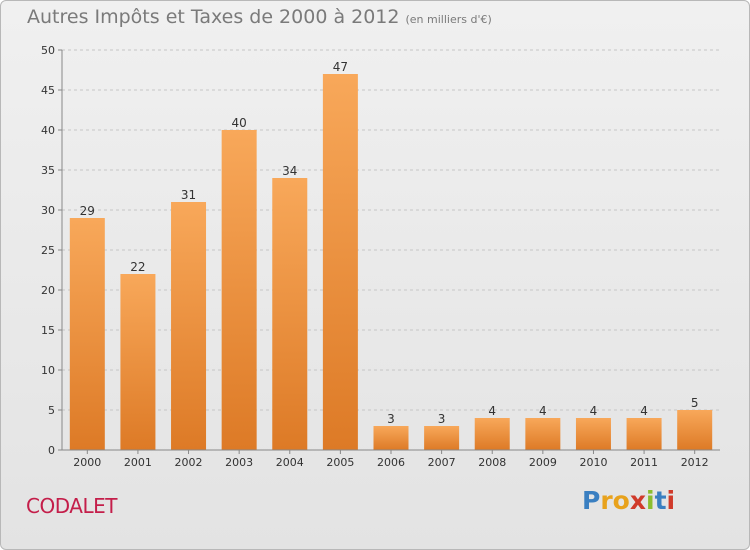  What do you see at coordinates (189, 462) in the screenshot?
I see `x-tick-label-2002: 2002` at bounding box center [189, 462].